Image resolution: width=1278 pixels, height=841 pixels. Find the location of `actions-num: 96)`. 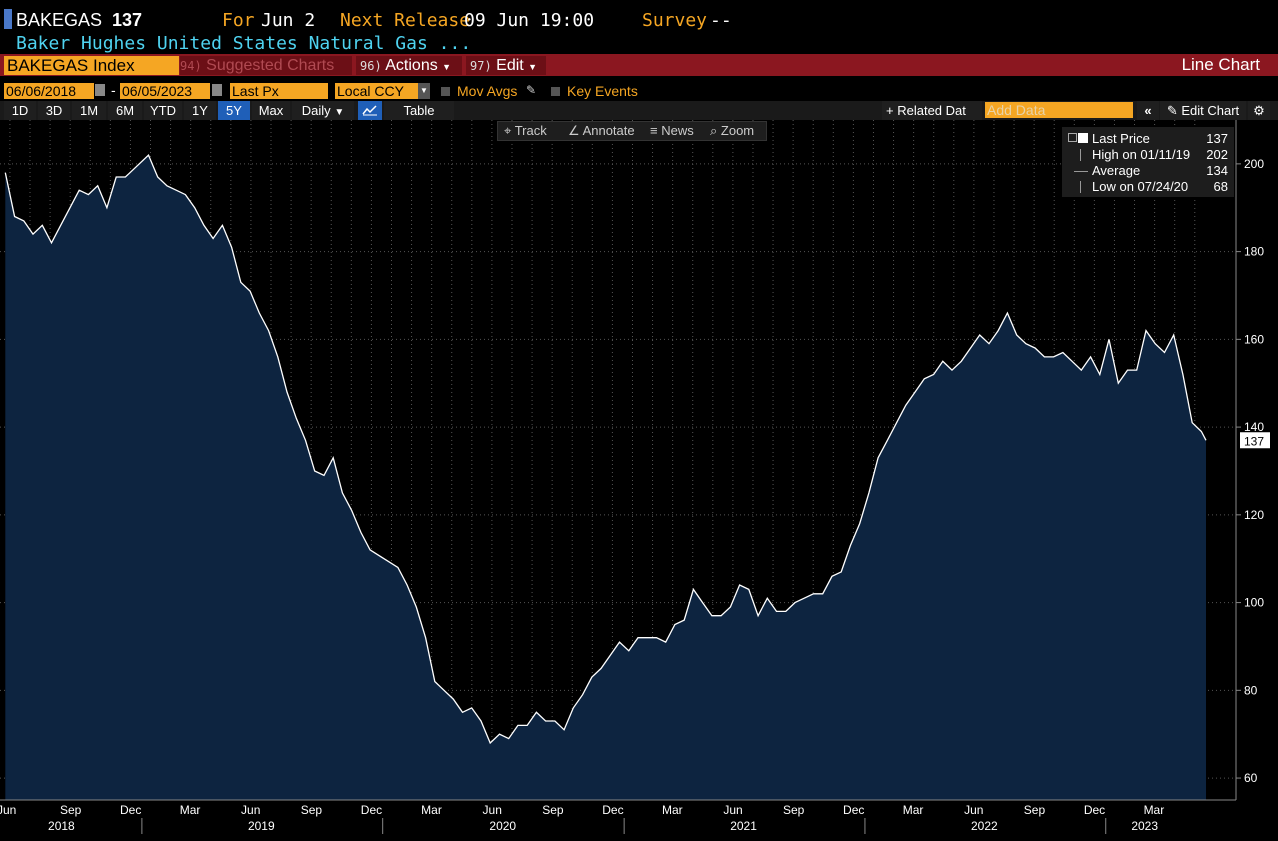

actions-num: 96) is located at coordinates (371, 66).